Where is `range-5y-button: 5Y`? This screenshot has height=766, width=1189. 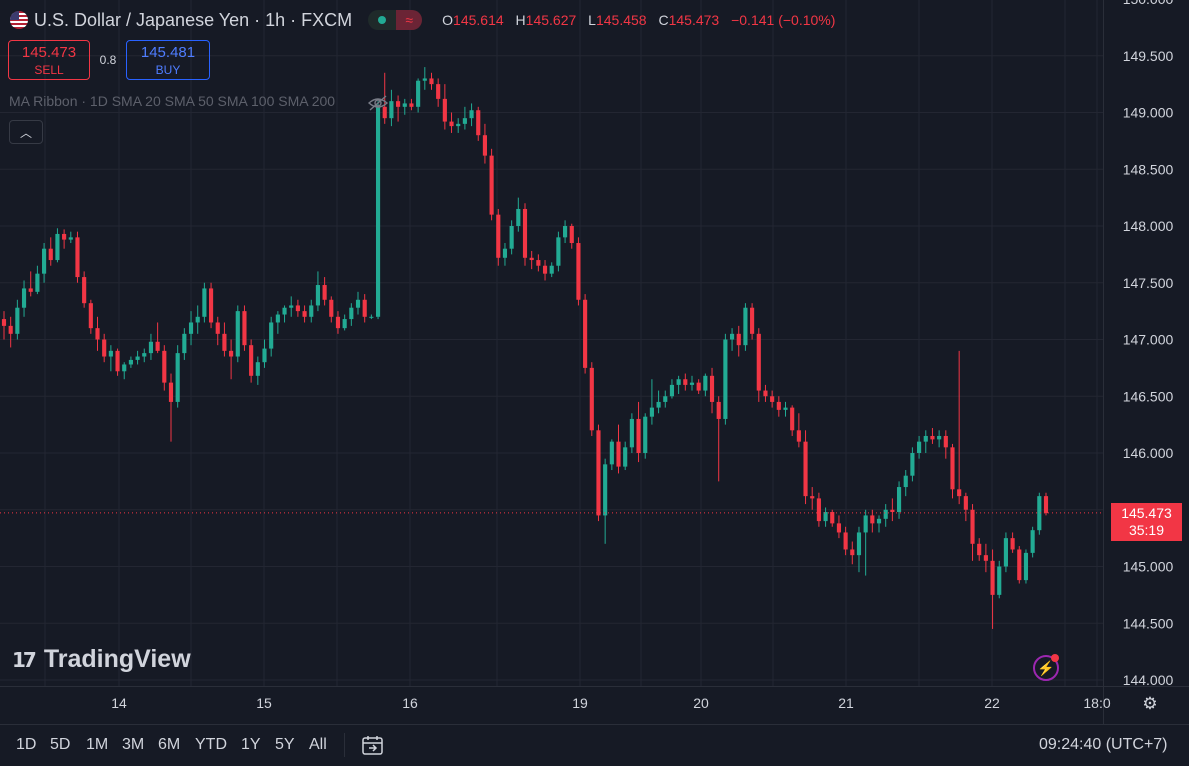
range-5y-button: 5Y is located at coordinates (285, 744).